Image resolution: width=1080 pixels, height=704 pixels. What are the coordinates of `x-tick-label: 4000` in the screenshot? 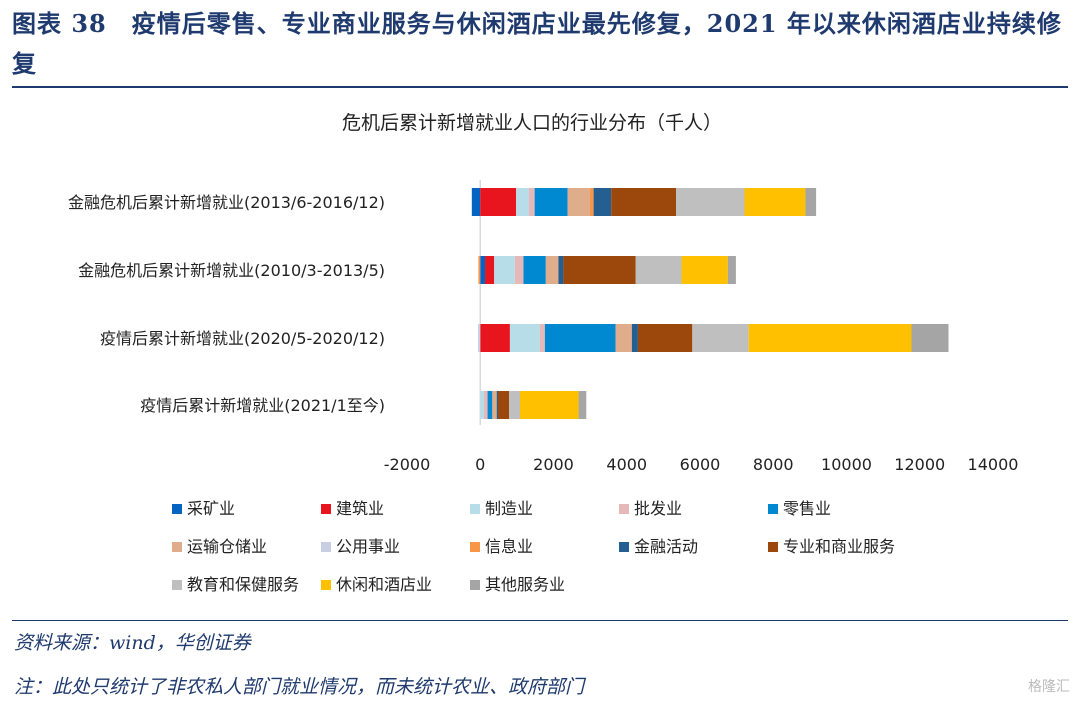 It's located at (626, 464).